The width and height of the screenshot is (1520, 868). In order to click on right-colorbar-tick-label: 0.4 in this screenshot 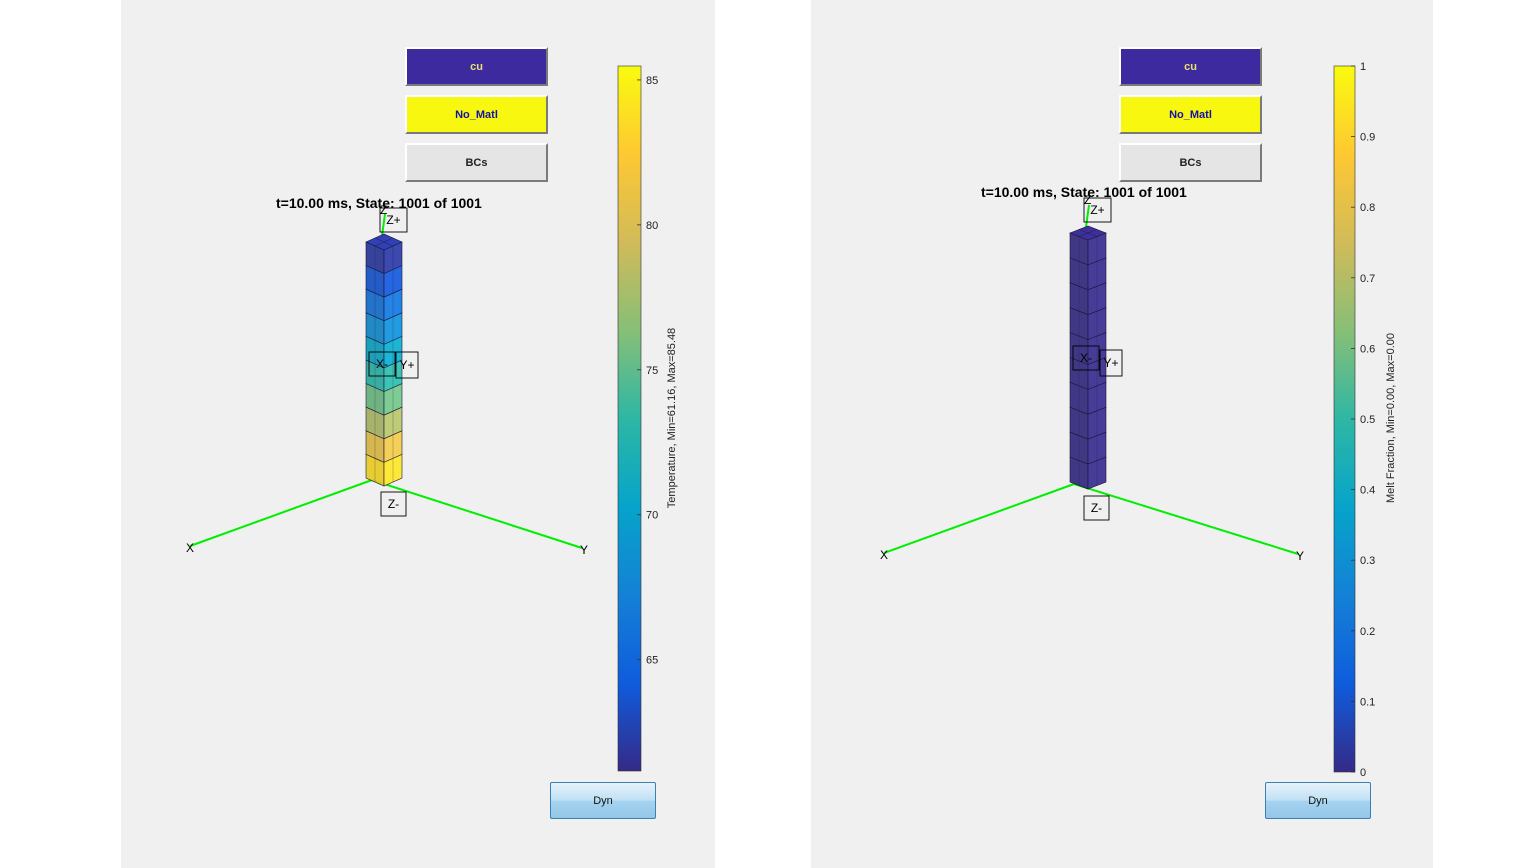, I will do `click(1367, 491)`.